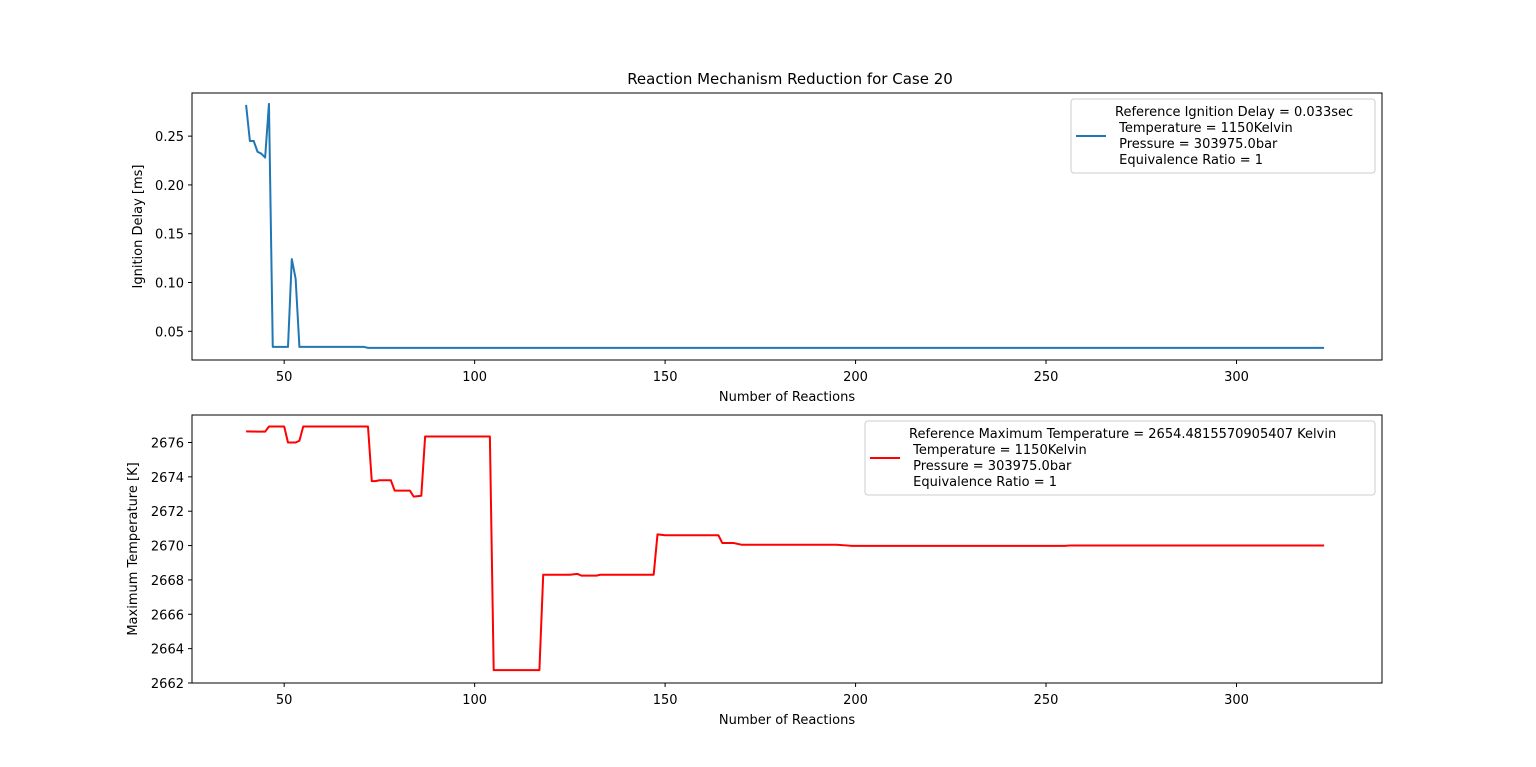 Image resolution: width=1536 pixels, height=767 pixels. What do you see at coordinates (1046, 700) in the screenshot?
I see `max-temperature-x-tick-label: 250` at bounding box center [1046, 700].